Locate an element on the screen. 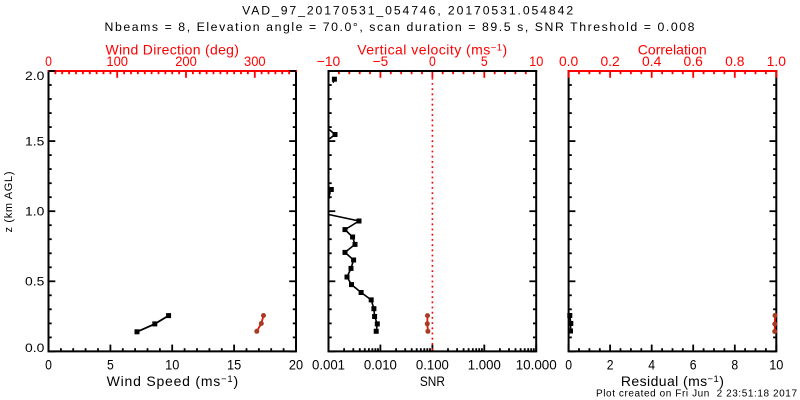  svg-text: 8 is located at coordinates (734, 365).